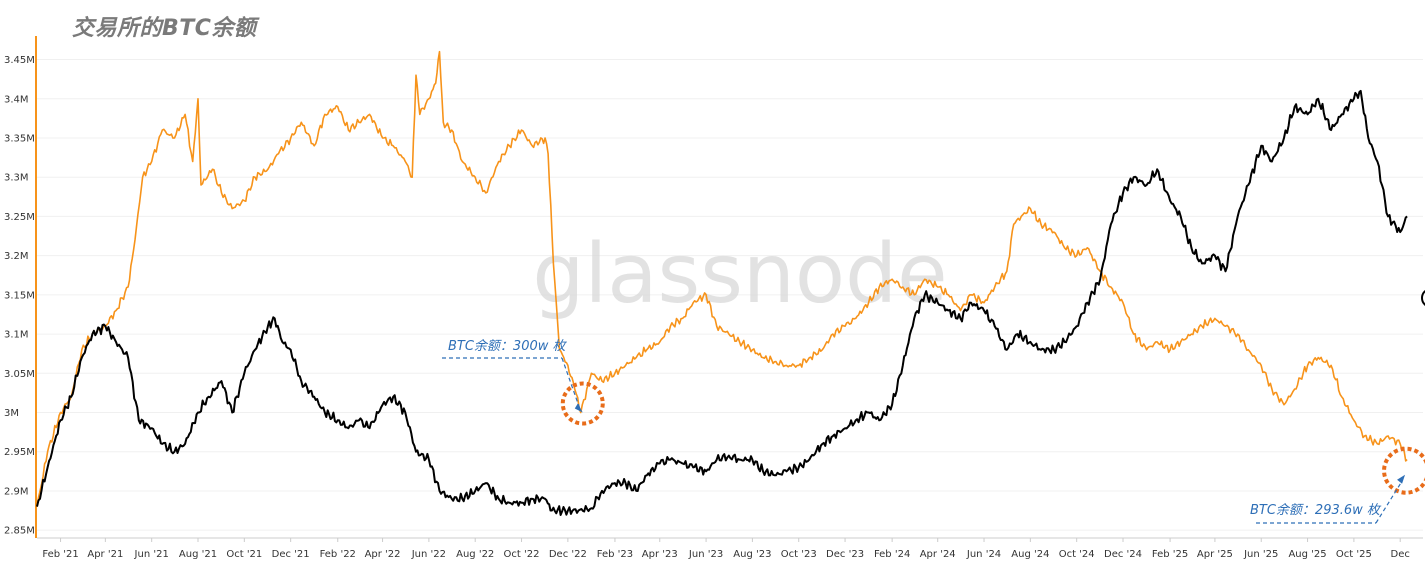 Image resolution: width=1425 pixels, height=582 pixels. What do you see at coordinates (19, 374) in the screenshot?
I see `y-tick-label: 3.05M` at bounding box center [19, 374].